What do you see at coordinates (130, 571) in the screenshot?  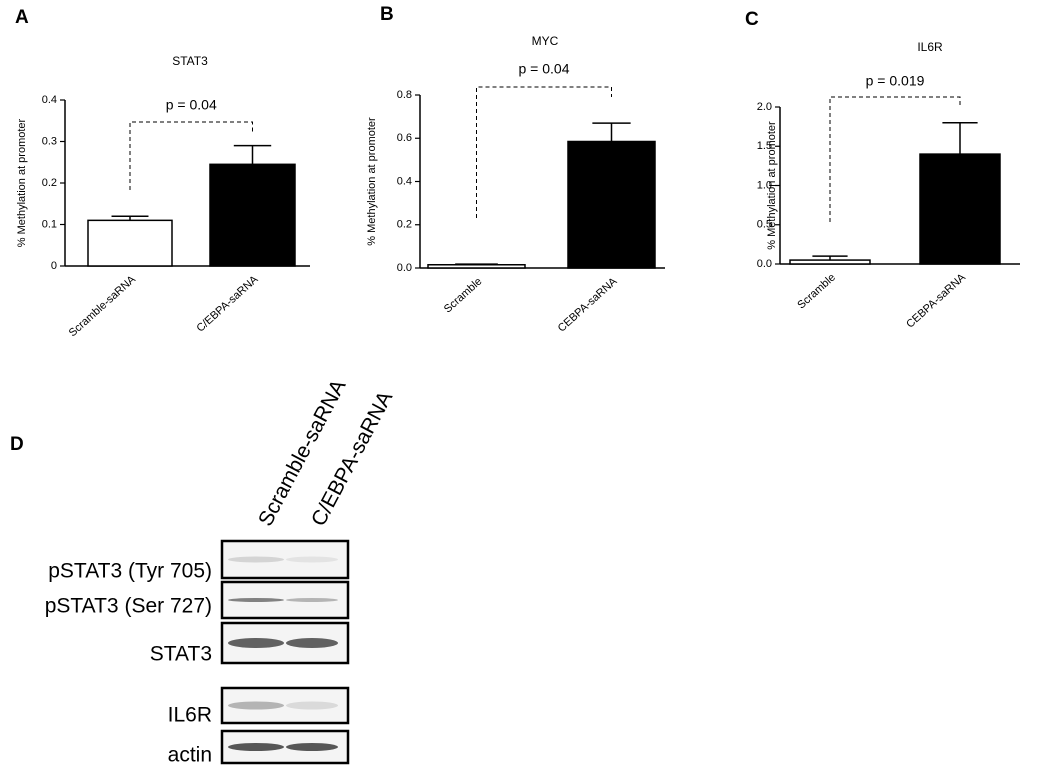 I see `row-label: pSTAT3 (Tyr 705)` at bounding box center [130, 571].